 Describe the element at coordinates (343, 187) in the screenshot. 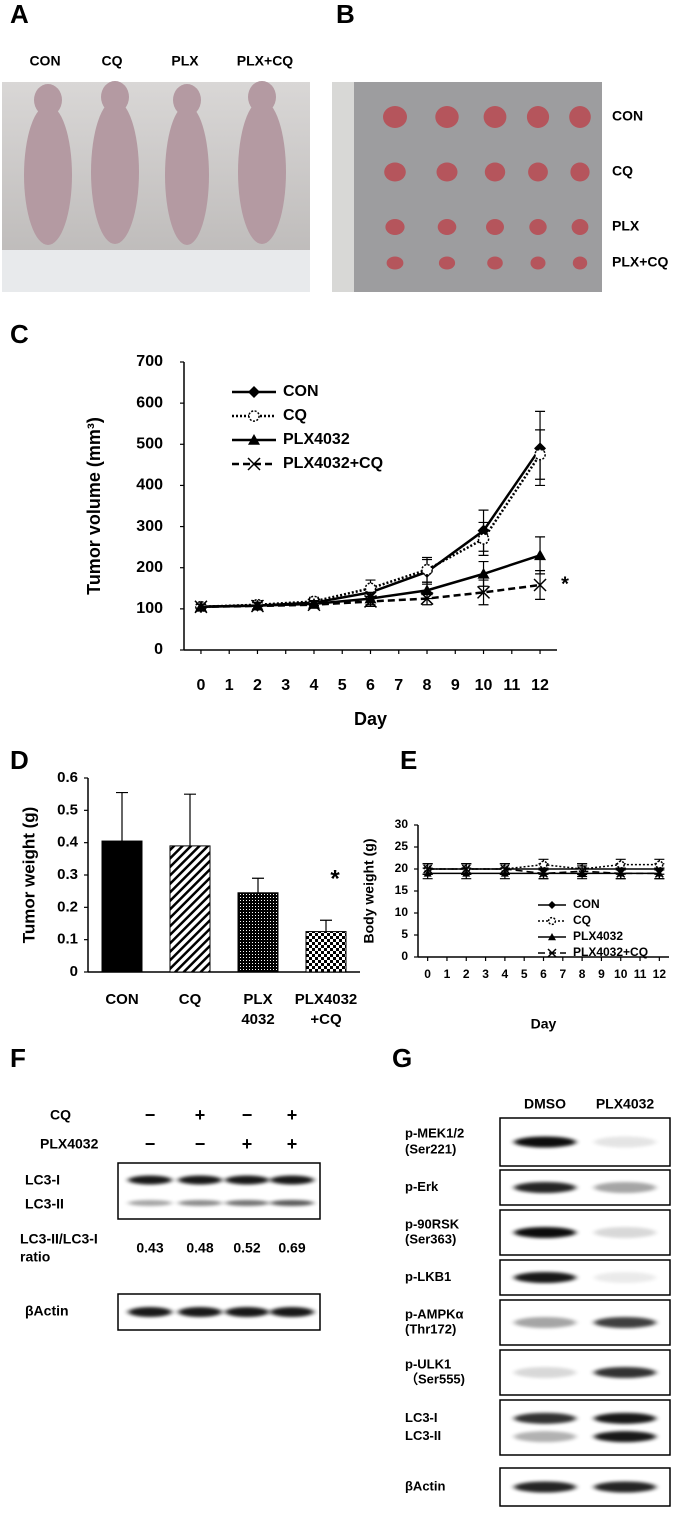

I see `ruler` at that location.